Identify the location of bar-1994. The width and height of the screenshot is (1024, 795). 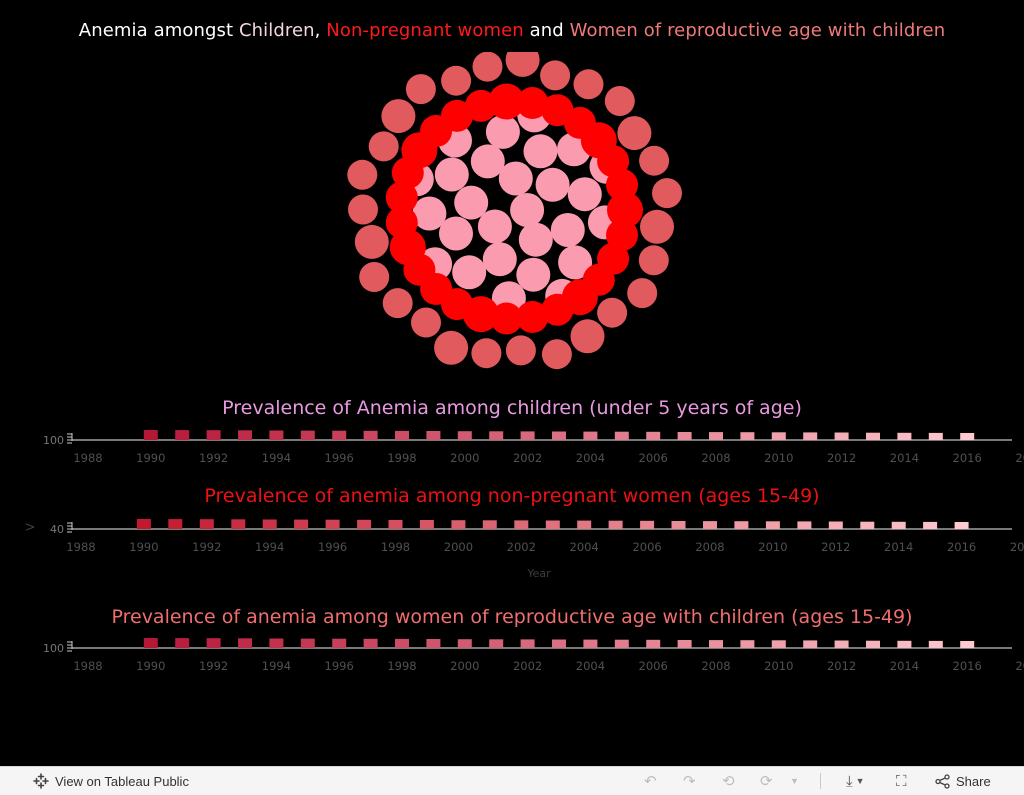
(276, 435).